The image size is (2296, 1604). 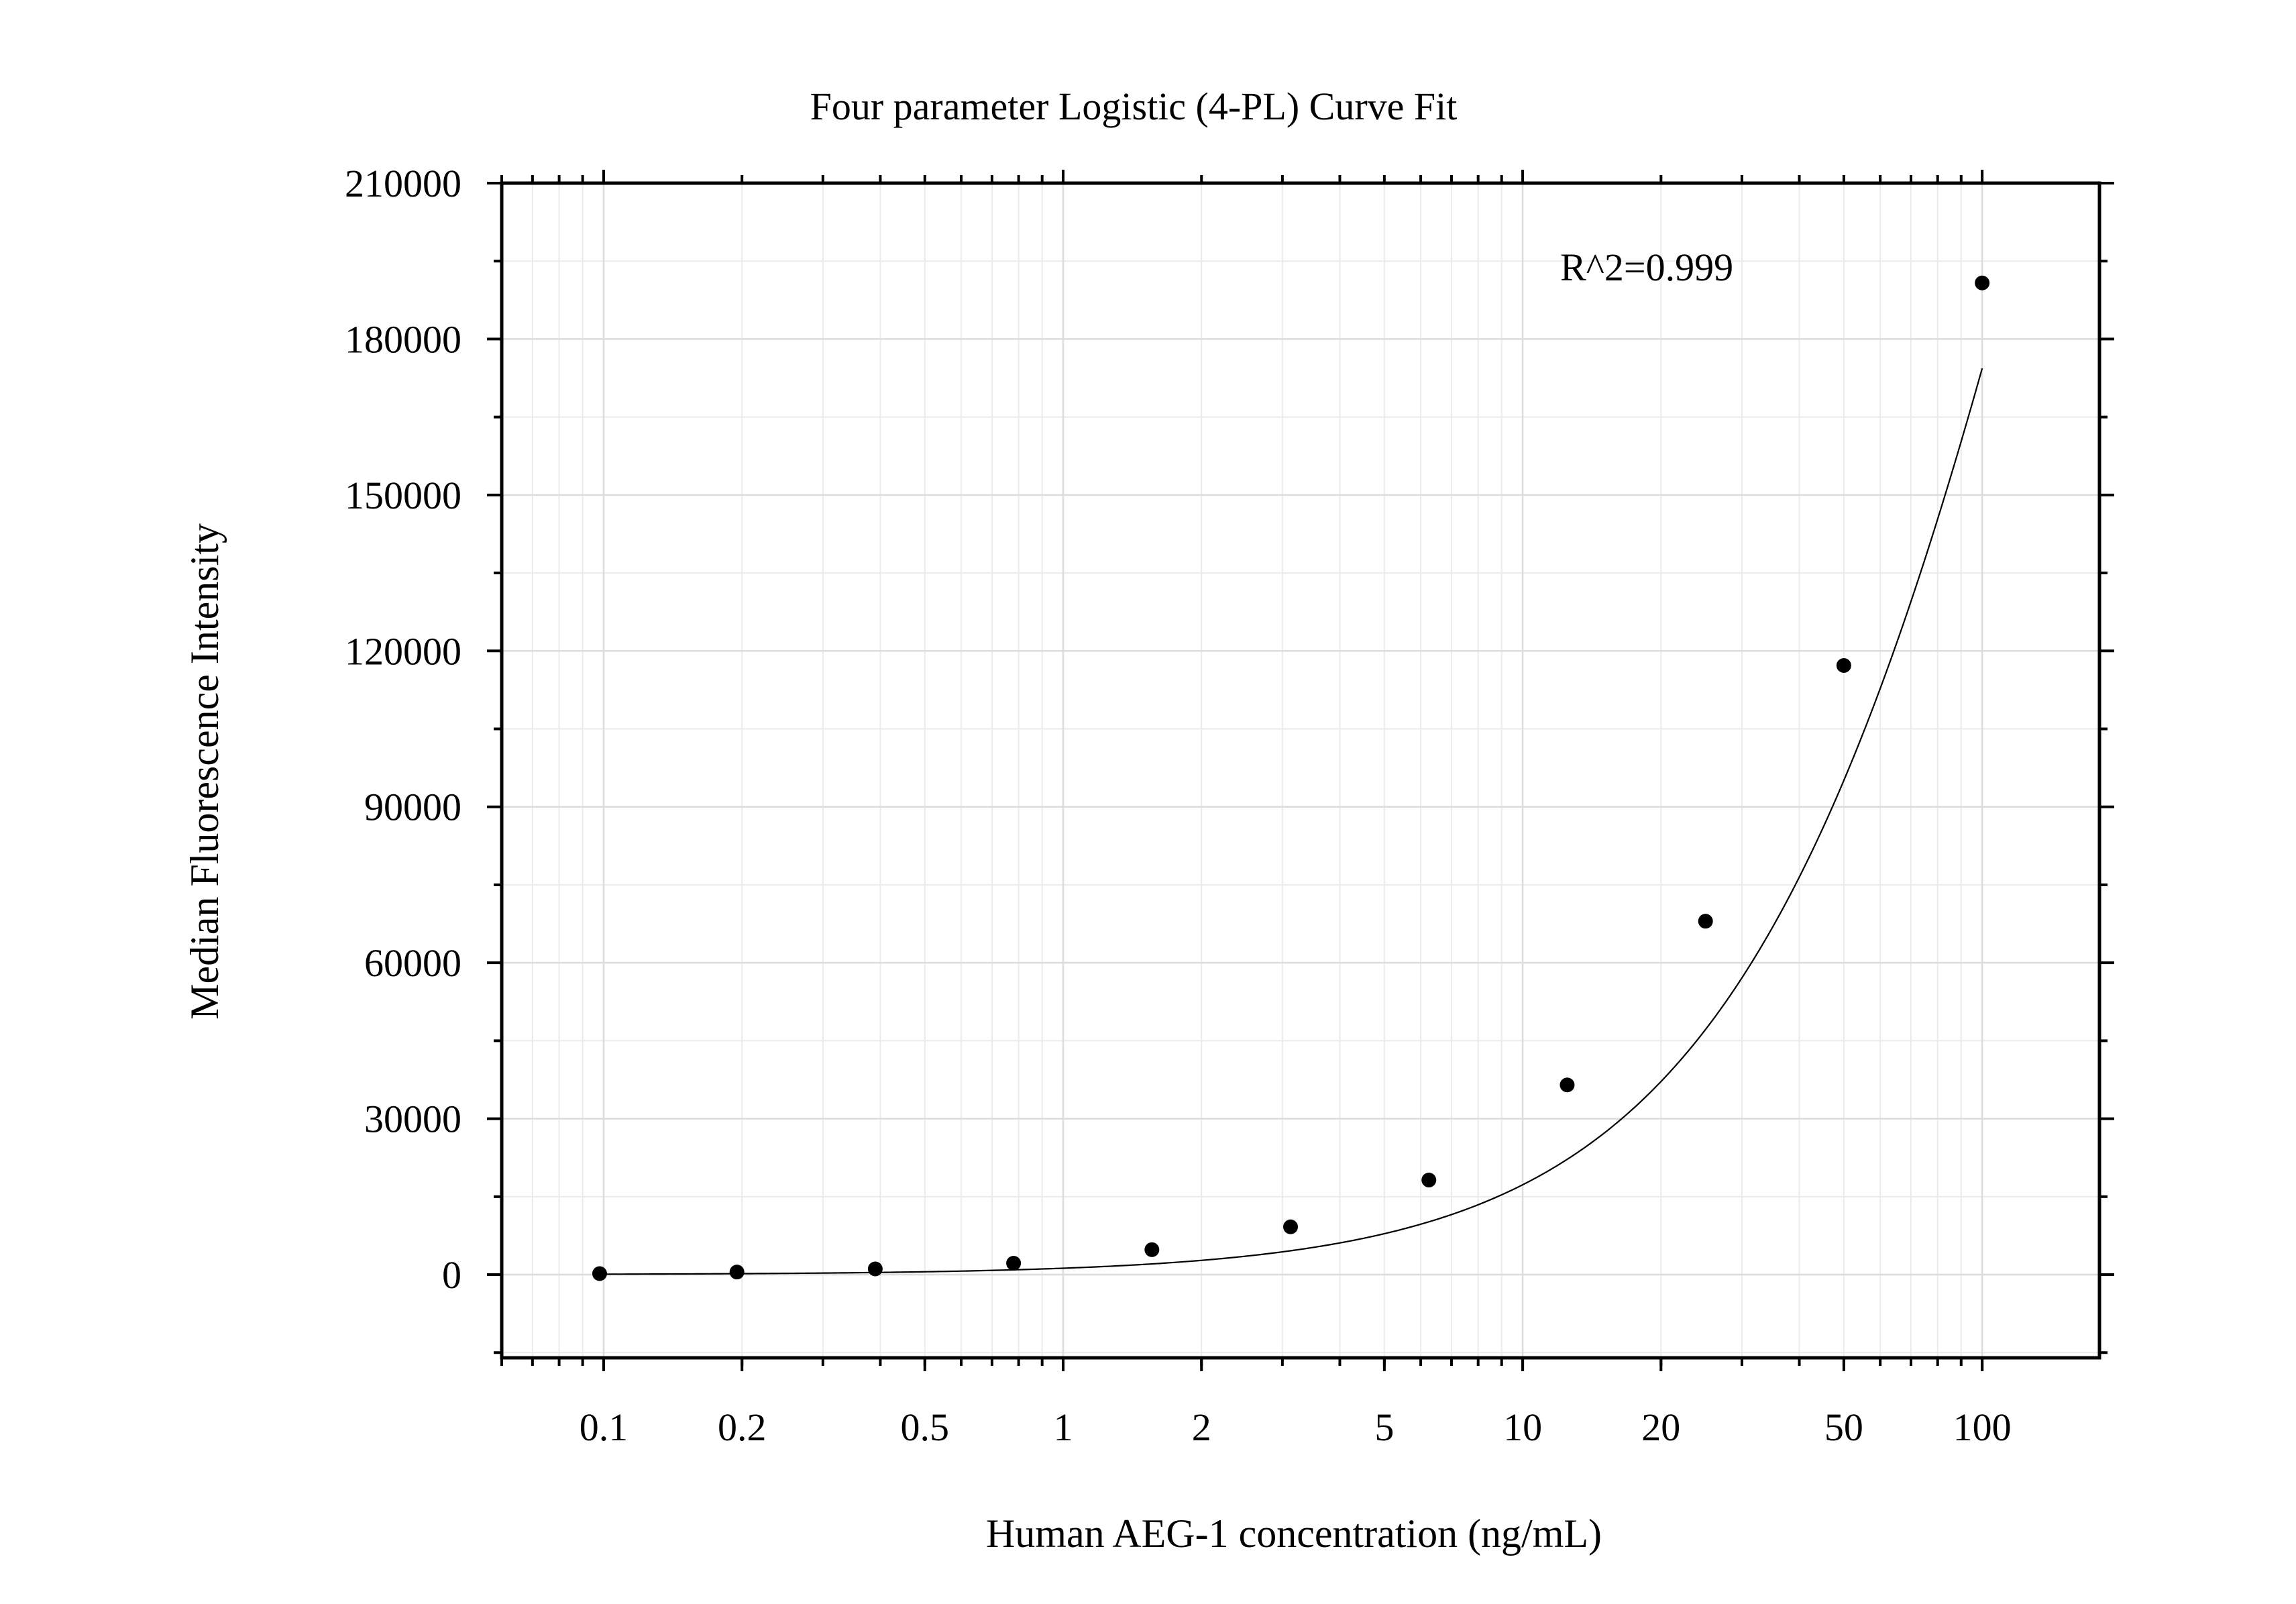 I want to click on x-tick-label: 20, so click(x=1660, y=1427).